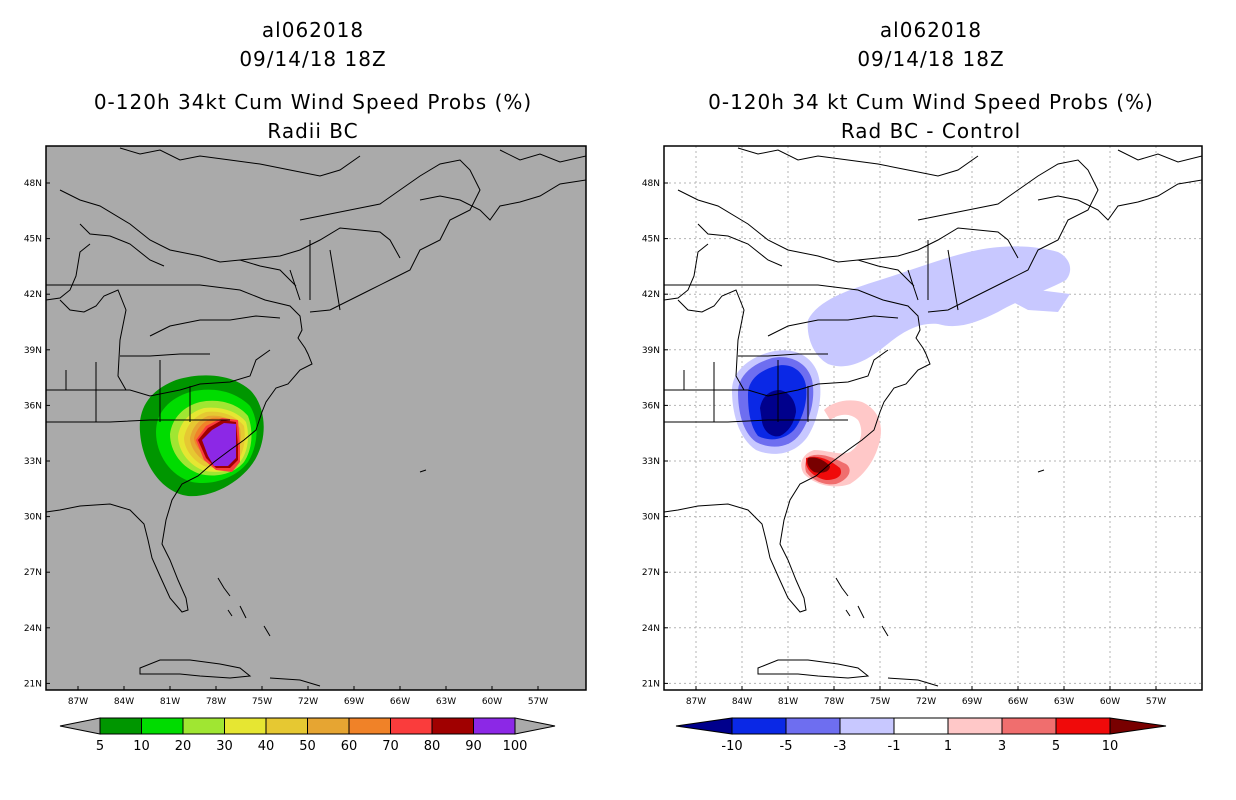  What do you see at coordinates (78, 702) in the screenshot?
I see `left-lon-label: 87W` at bounding box center [78, 702].